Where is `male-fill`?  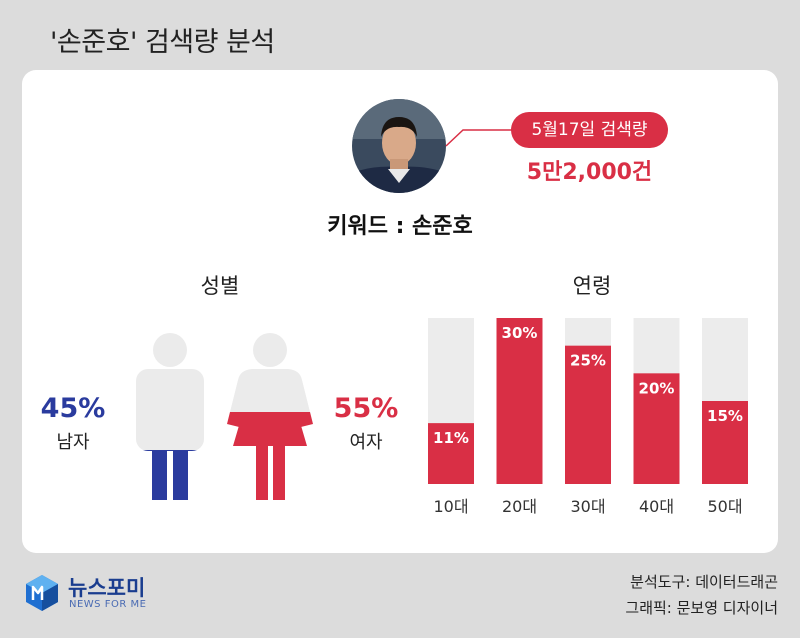 male-fill is located at coordinates (170, 475).